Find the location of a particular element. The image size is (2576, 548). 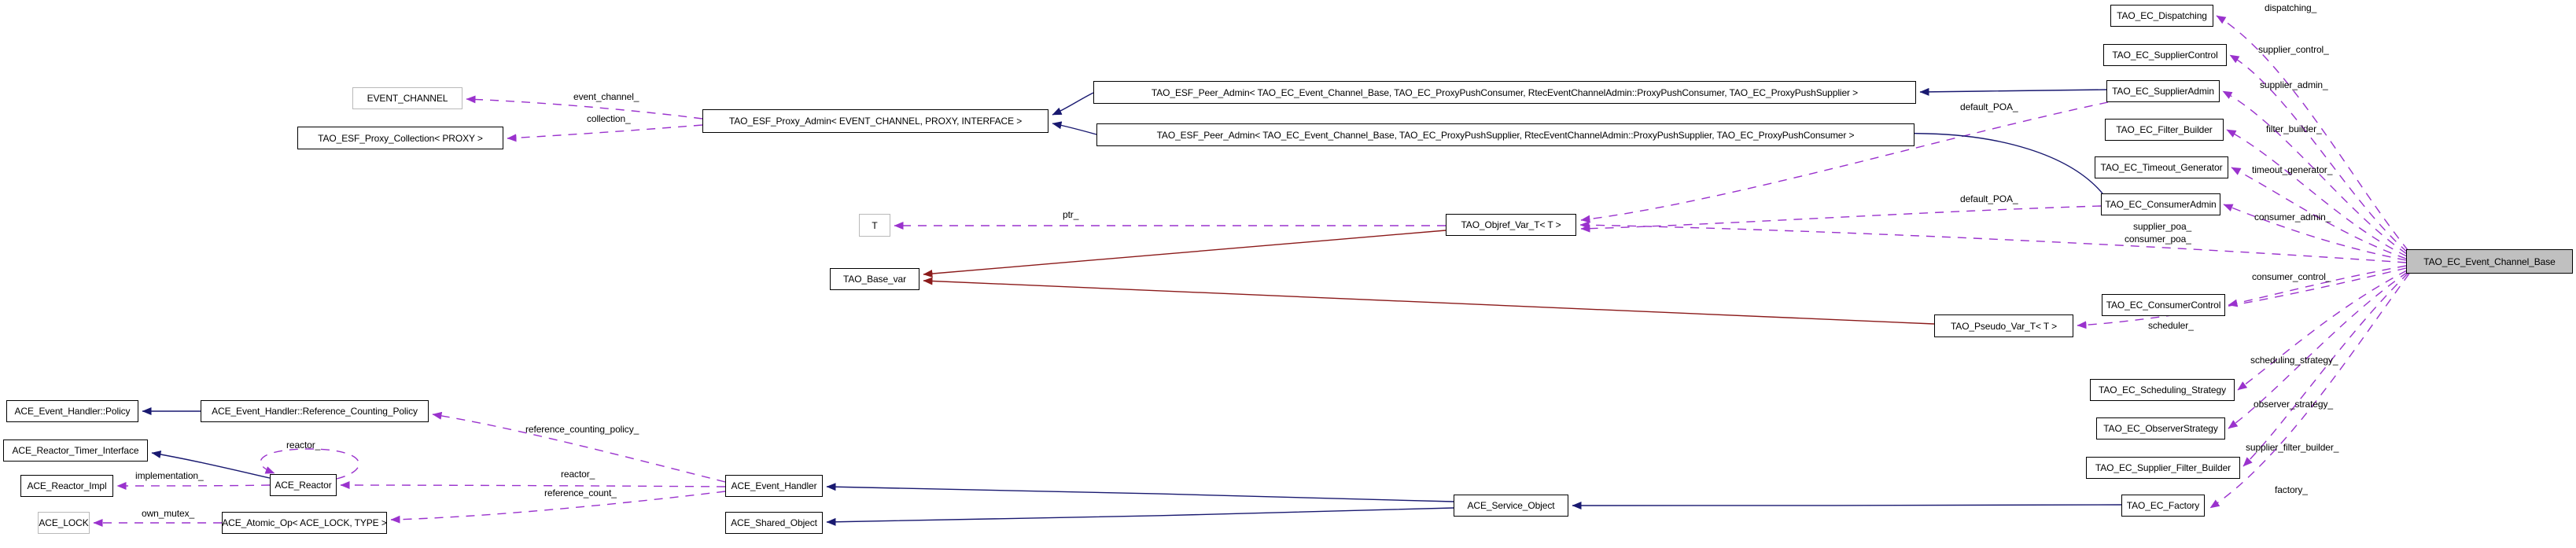

class-node-label: ACE_Atomic_Op< ACE_LOCK, TYPE > is located at coordinates (304, 522).